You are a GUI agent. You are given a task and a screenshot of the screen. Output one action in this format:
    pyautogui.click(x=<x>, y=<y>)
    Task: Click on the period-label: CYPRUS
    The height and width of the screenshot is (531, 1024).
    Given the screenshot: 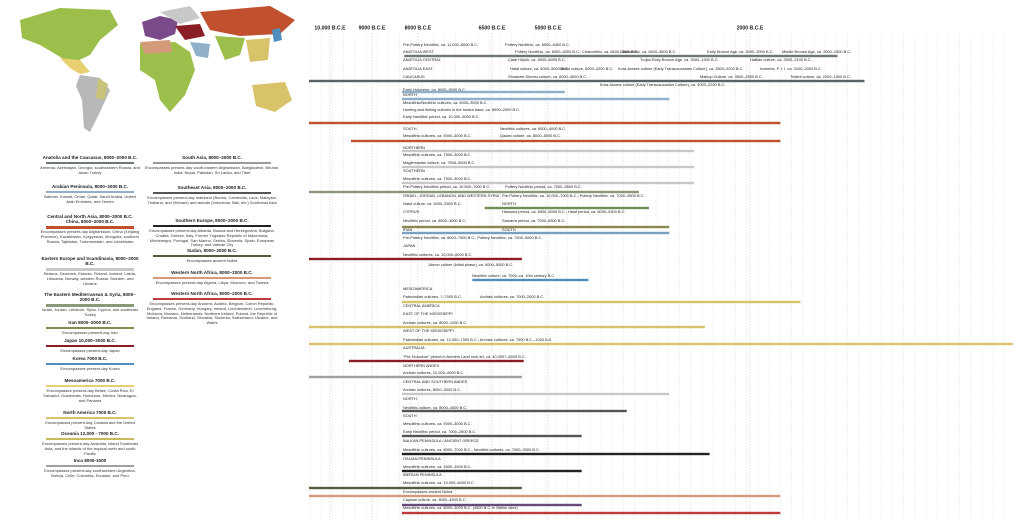 What is the action you would take?
    pyautogui.click(x=411, y=211)
    